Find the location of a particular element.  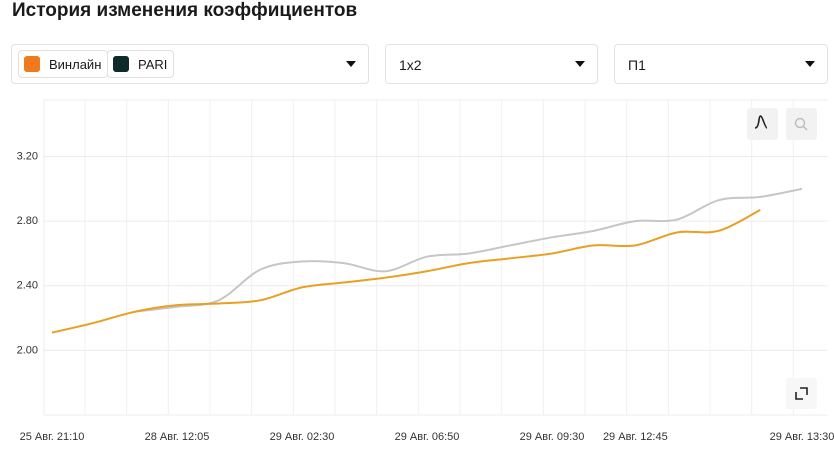

y-tick-label: 2.40 is located at coordinates (27, 286).